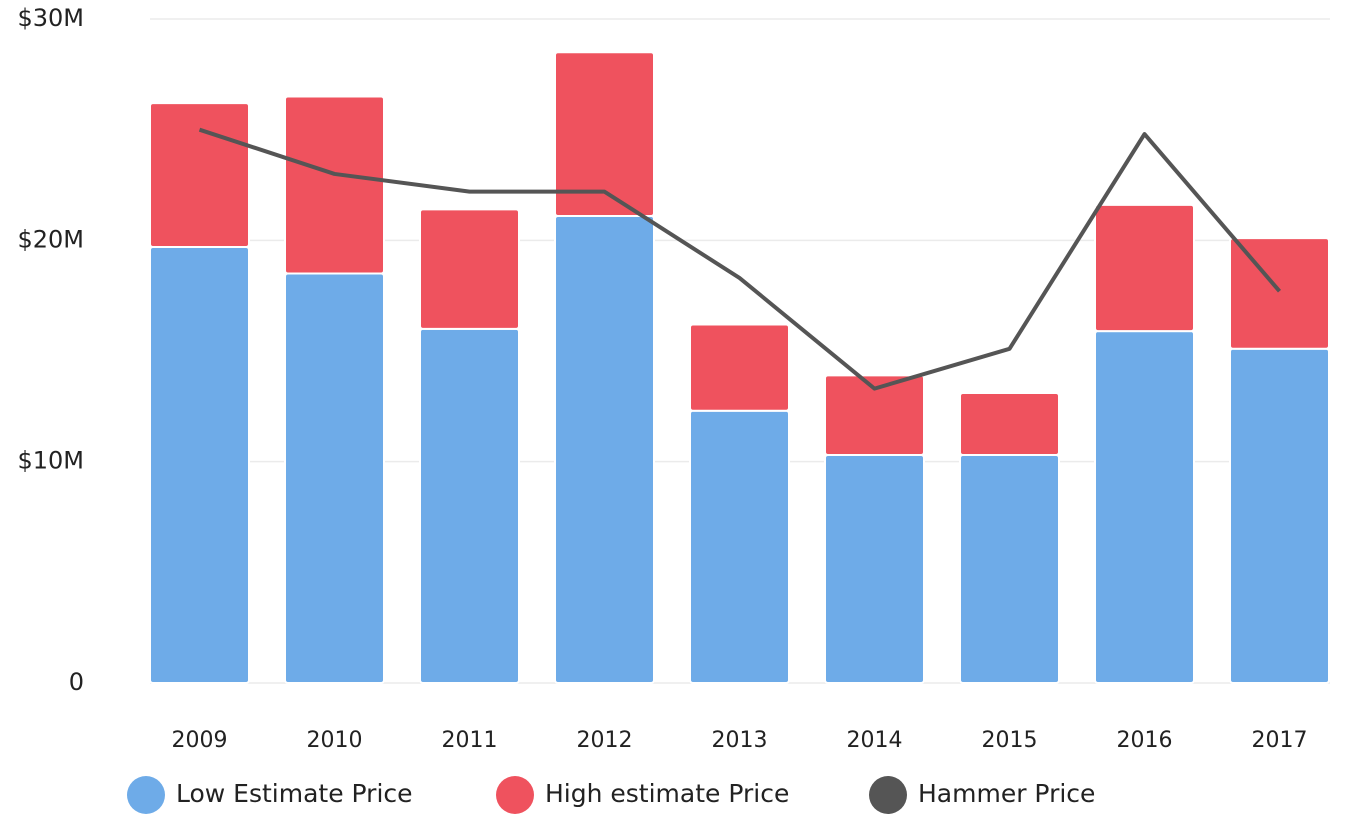 The height and width of the screenshot is (829, 1349). Describe the element at coordinates (50, 239) in the screenshot. I see `y-tick-label: $20M` at that location.